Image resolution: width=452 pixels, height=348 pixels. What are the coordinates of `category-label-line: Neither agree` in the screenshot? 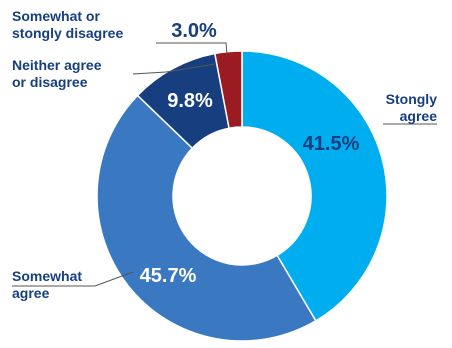 It's located at (57, 65).